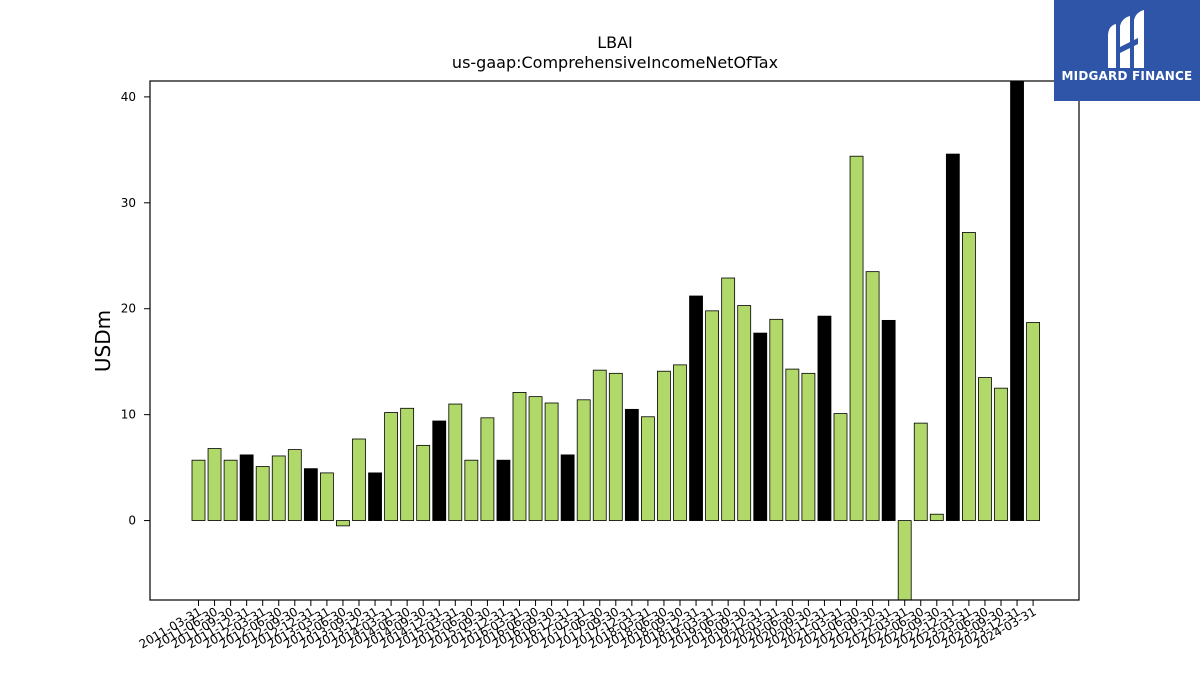 This screenshot has height=675, width=1200. Describe the element at coordinates (128, 203) in the screenshot. I see `y-tick-label: 30` at that location.